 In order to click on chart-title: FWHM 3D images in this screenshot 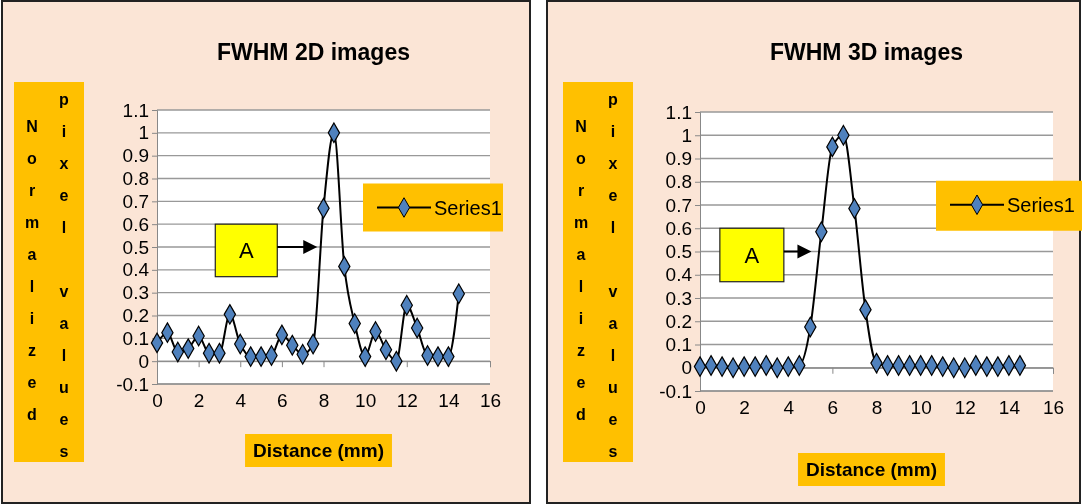, I will do `click(866, 52)`.